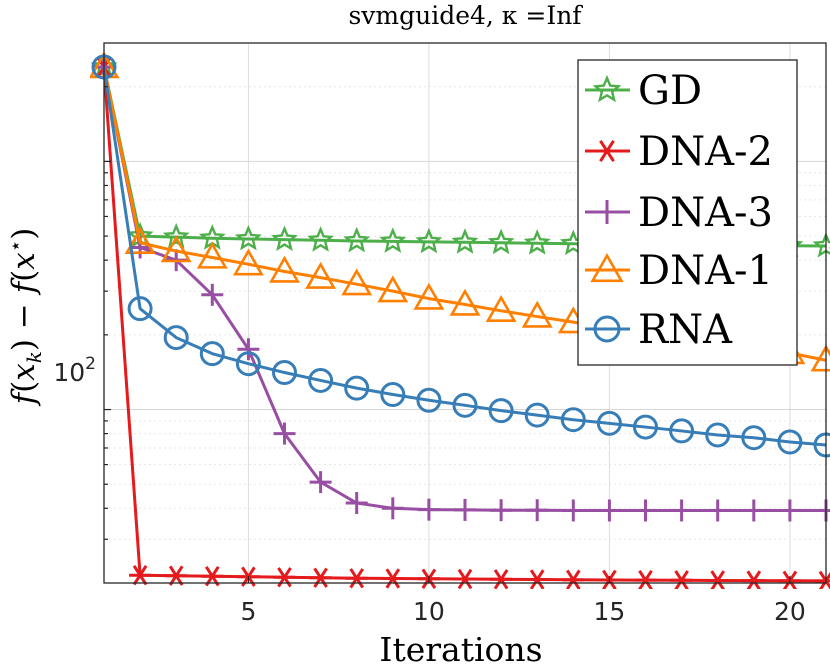 Image resolution: width=830 pixels, height=666 pixels. I want to click on legend-label: GD, so click(670, 91).